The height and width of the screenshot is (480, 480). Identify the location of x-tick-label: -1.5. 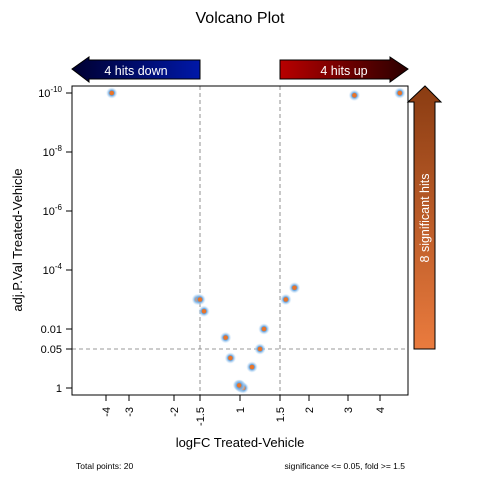
(201, 416).